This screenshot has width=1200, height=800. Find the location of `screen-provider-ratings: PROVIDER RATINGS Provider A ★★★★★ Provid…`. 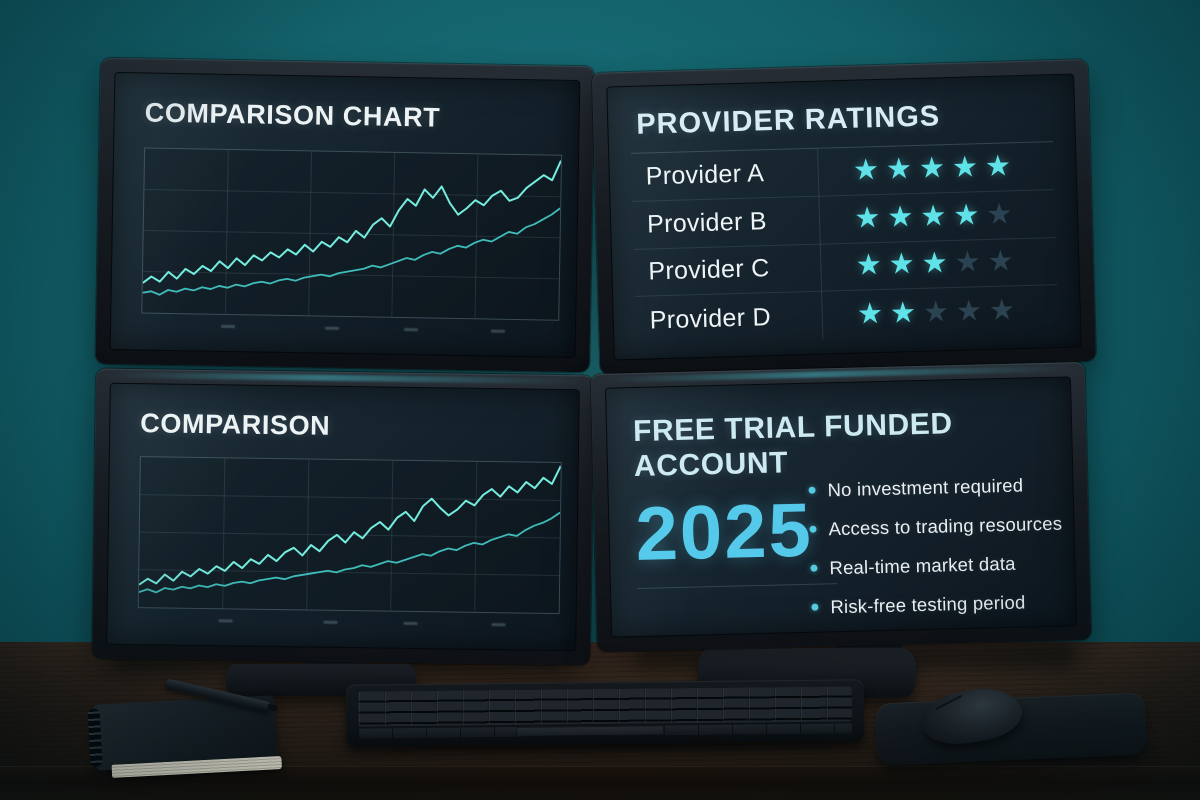

screen-provider-ratings: PROVIDER RATINGS Provider A ★★★★★ Provid… is located at coordinates (844, 217).